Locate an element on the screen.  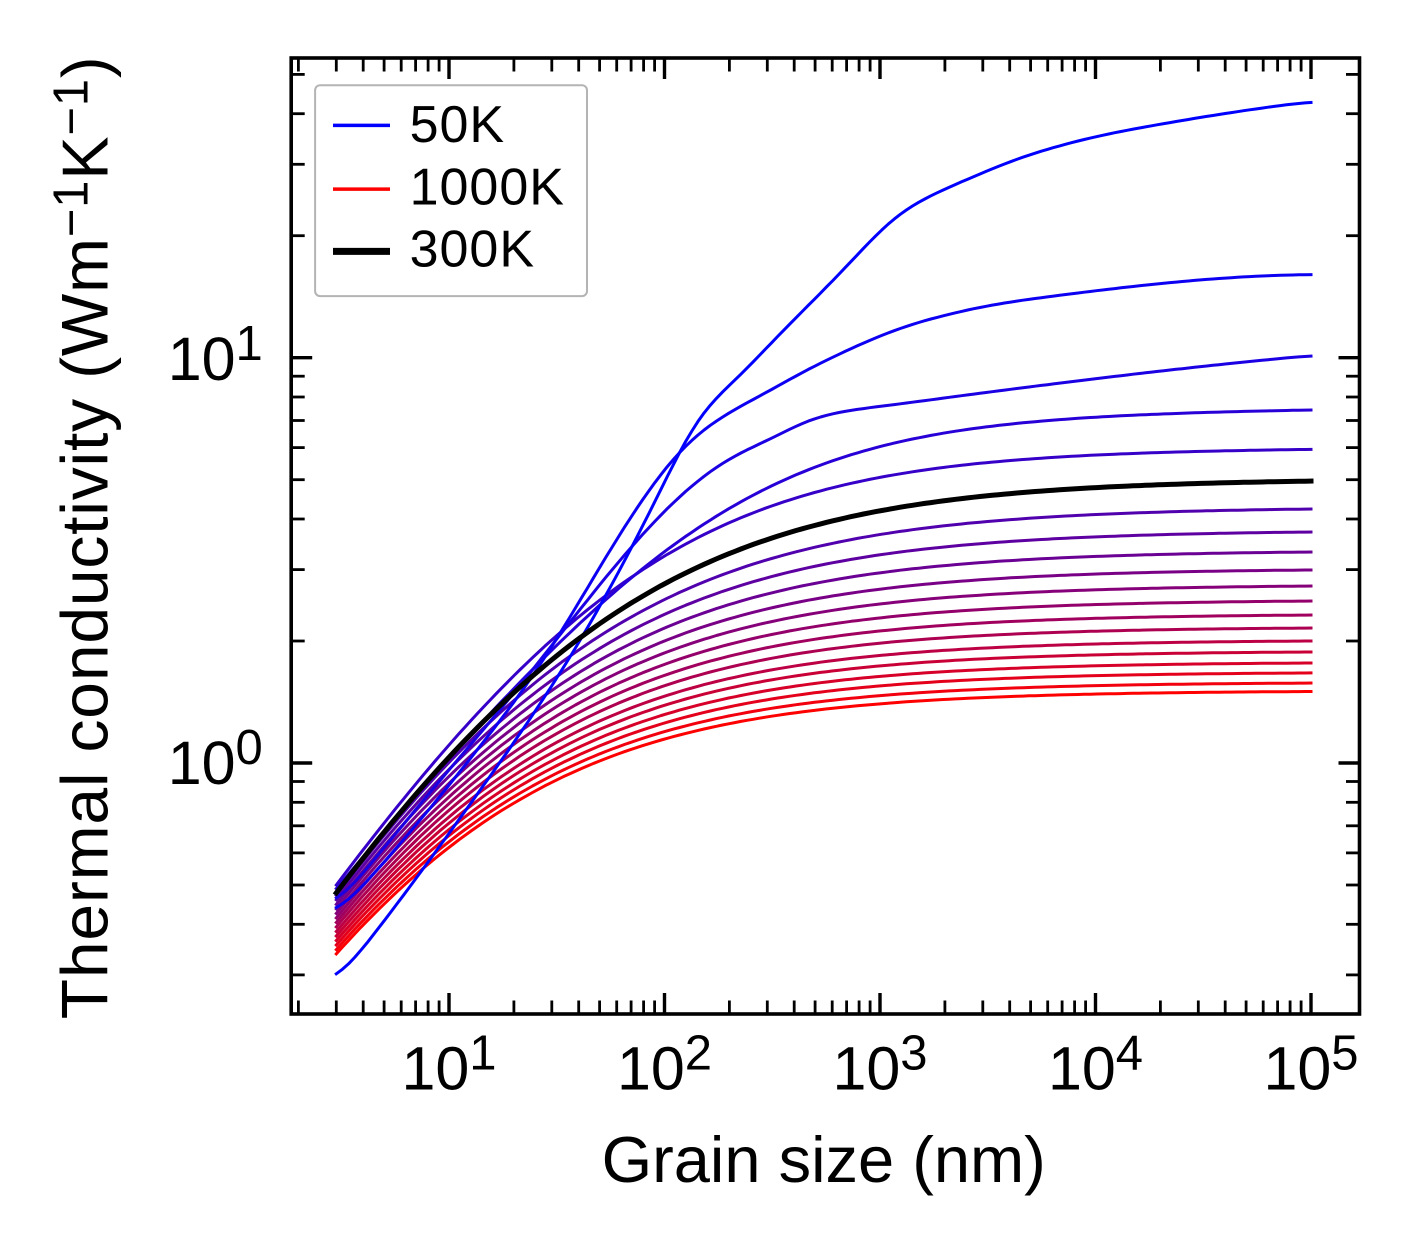
svg-text: 300K is located at coordinates (472, 250).